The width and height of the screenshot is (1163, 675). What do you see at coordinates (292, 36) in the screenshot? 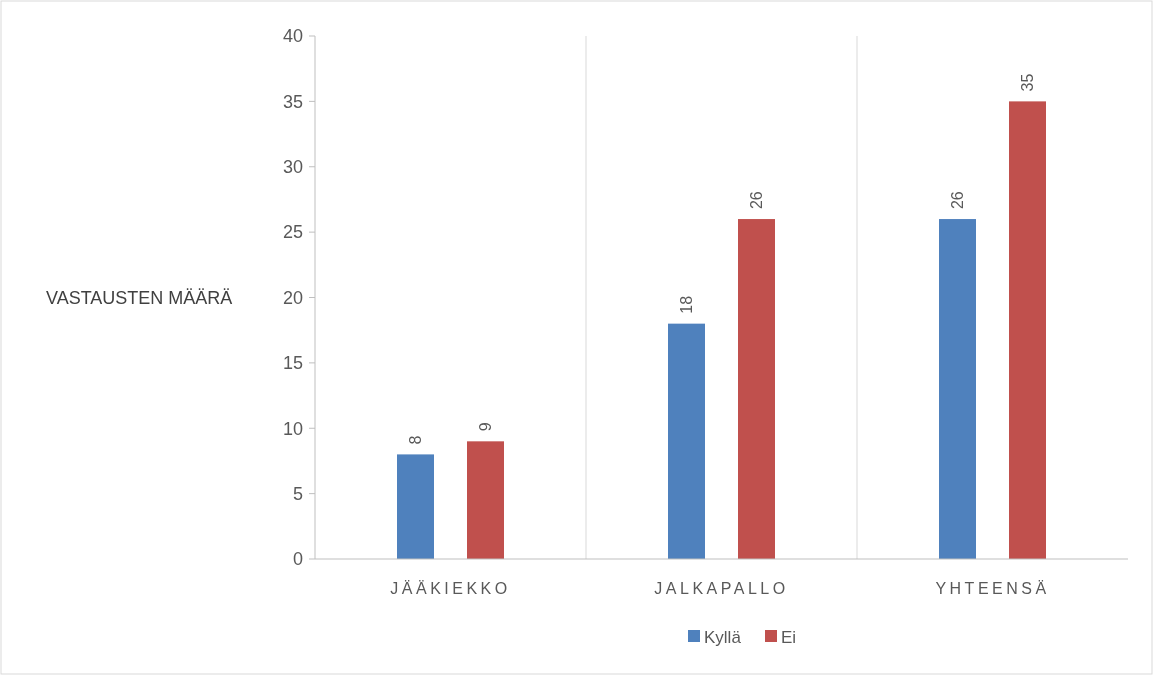
I see `y-tick-label: 40` at bounding box center [292, 36].